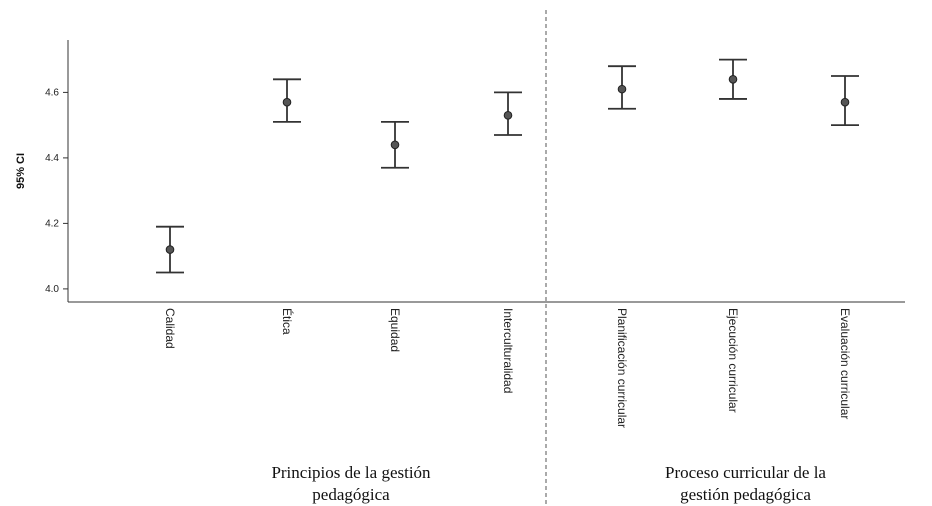  I want to click on category-label: Ejecución curricular, so click(733, 360).